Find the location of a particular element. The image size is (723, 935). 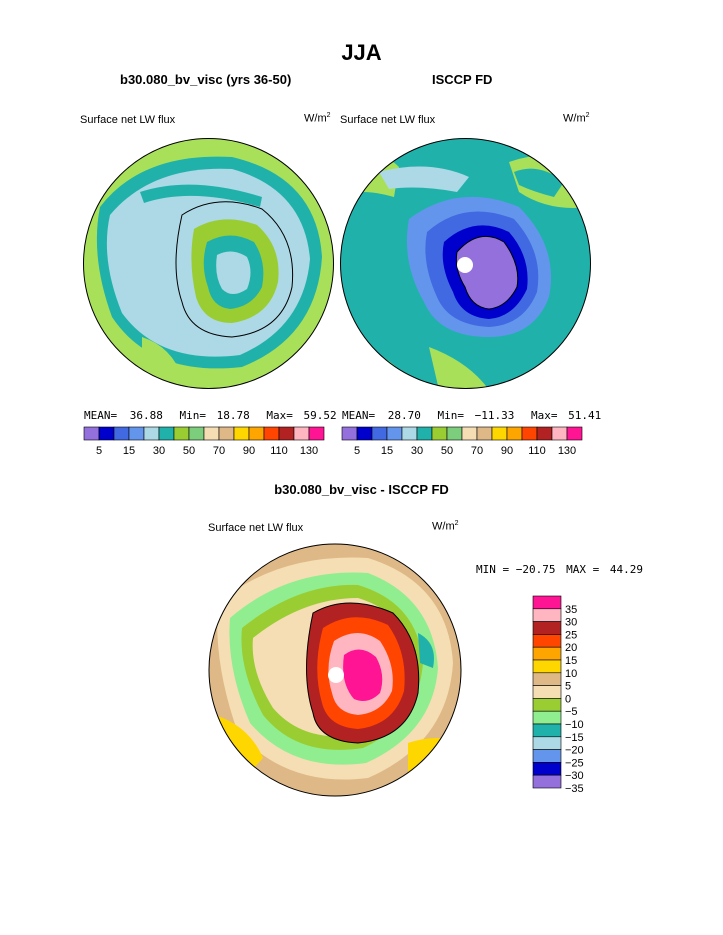

colorbar-observed-tick-label: 30 is located at coordinates (417, 451).